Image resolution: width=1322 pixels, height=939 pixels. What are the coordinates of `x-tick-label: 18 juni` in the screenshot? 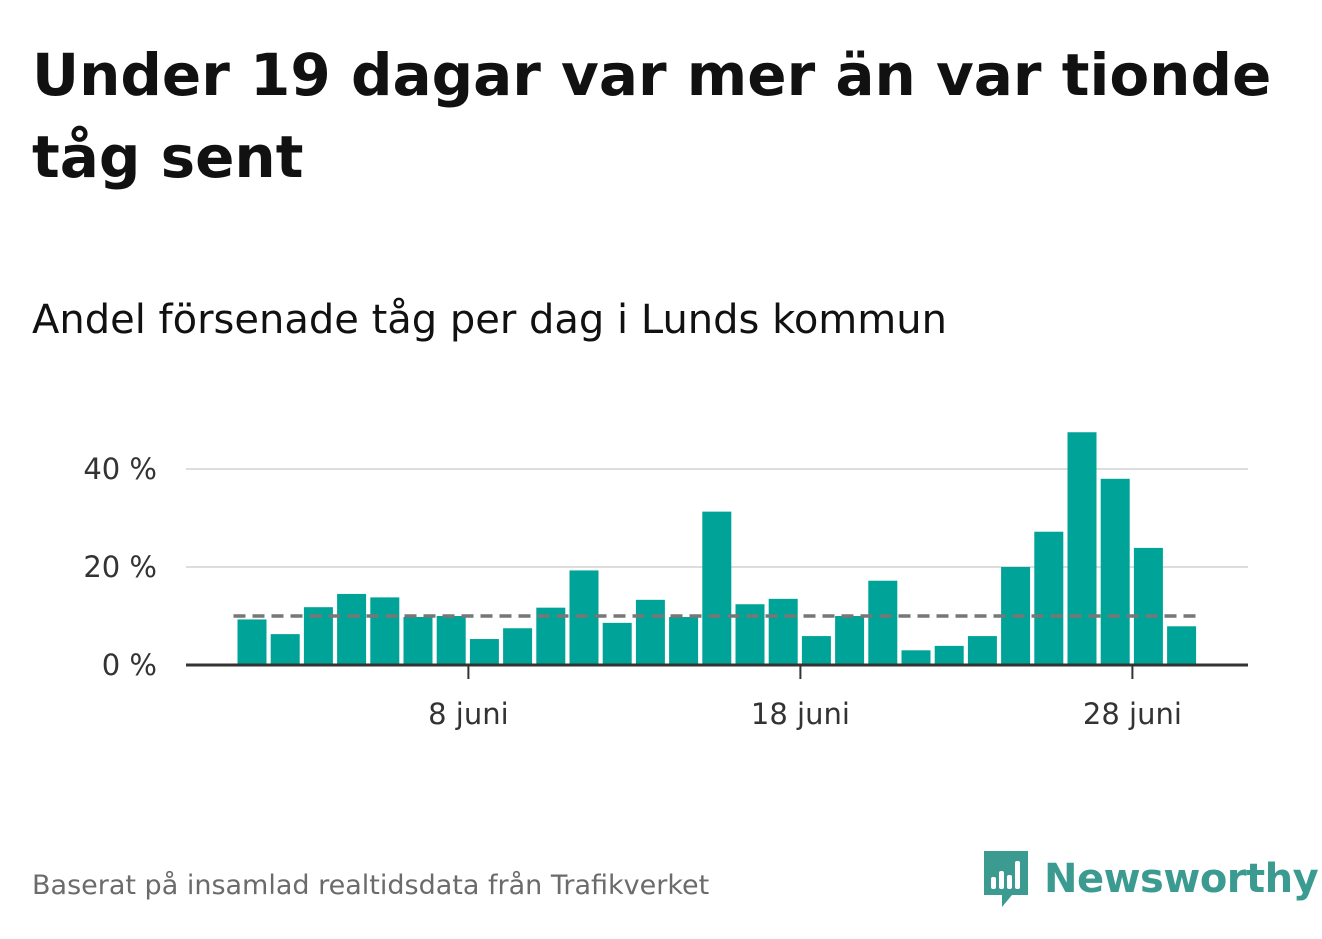 It's located at (800, 714).